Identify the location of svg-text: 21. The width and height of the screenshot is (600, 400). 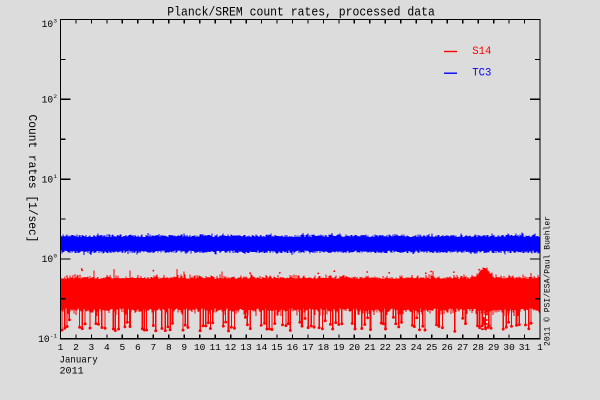
(370, 347).